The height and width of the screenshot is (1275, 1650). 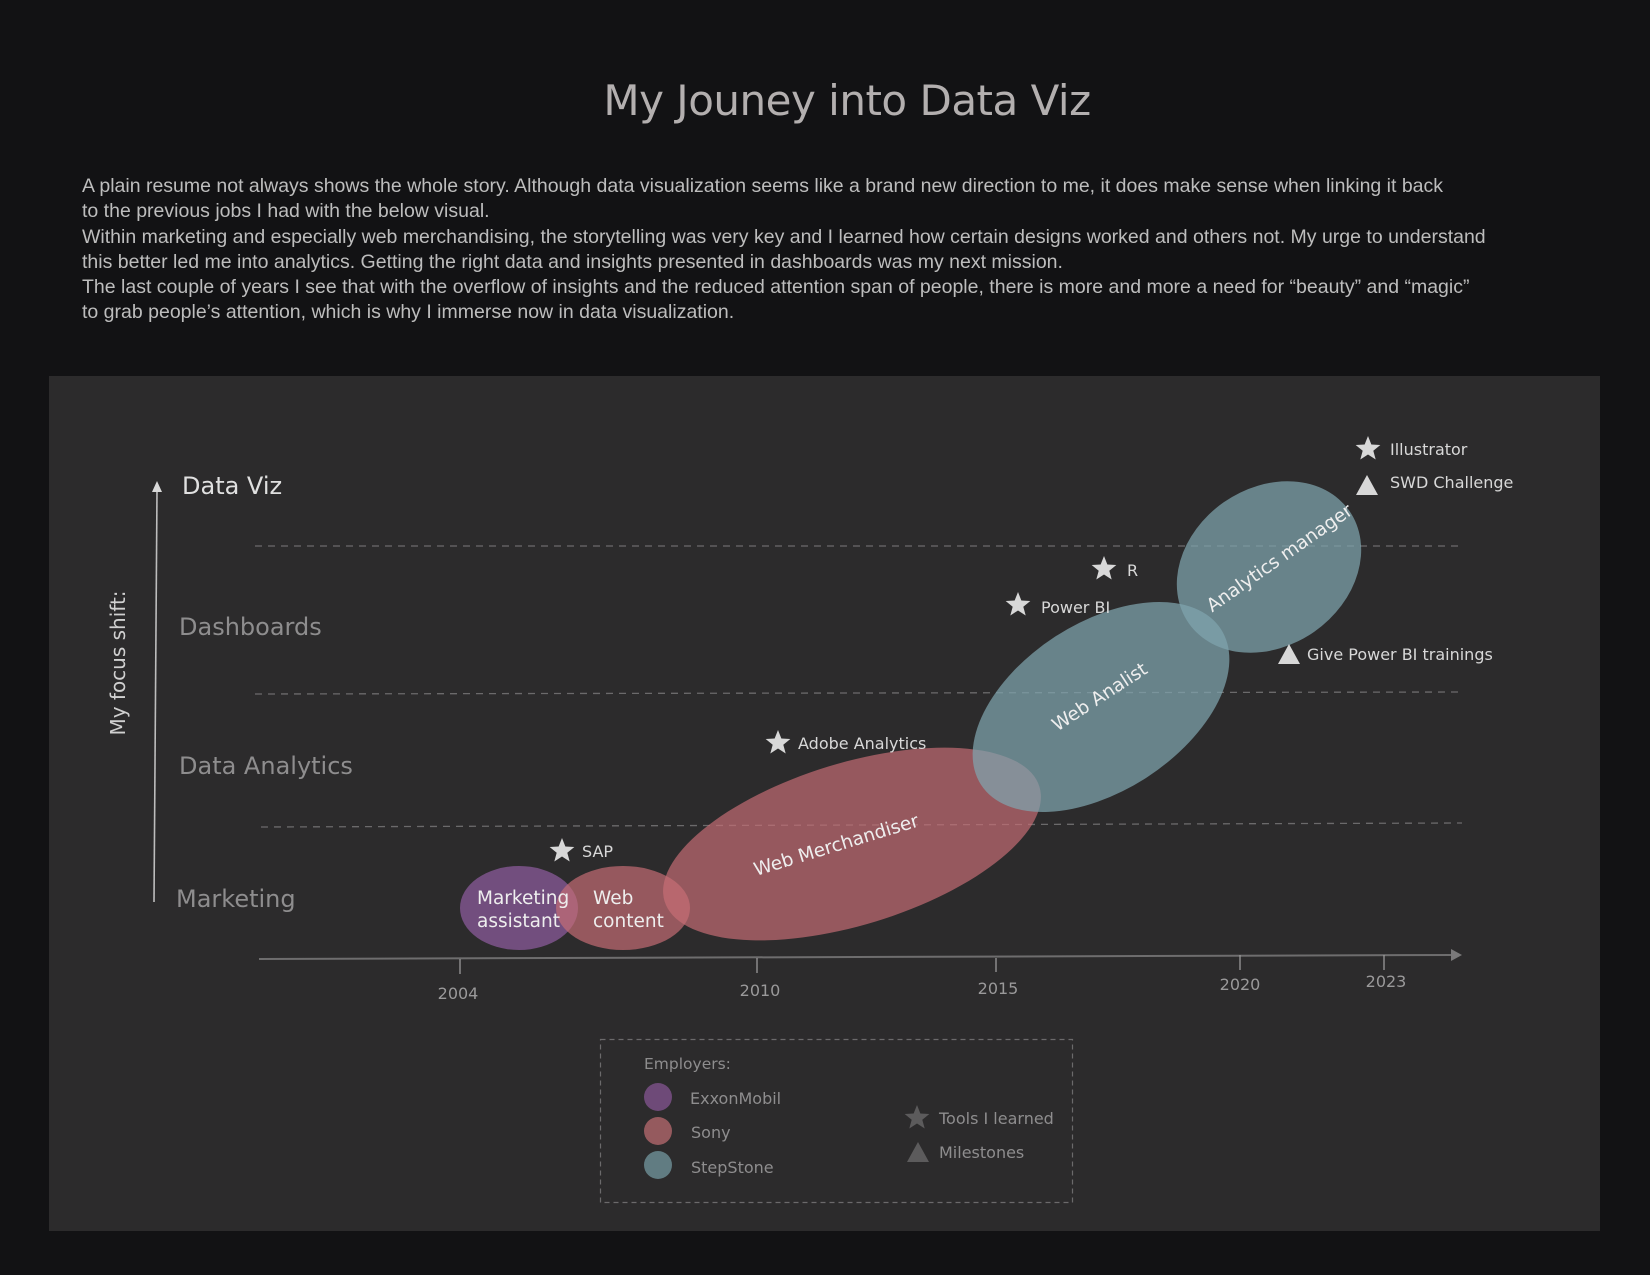 What do you see at coordinates (858, 693) in the screenshot?
I see `gridline-dashboards-analytics` at bounding box center [858, 693].